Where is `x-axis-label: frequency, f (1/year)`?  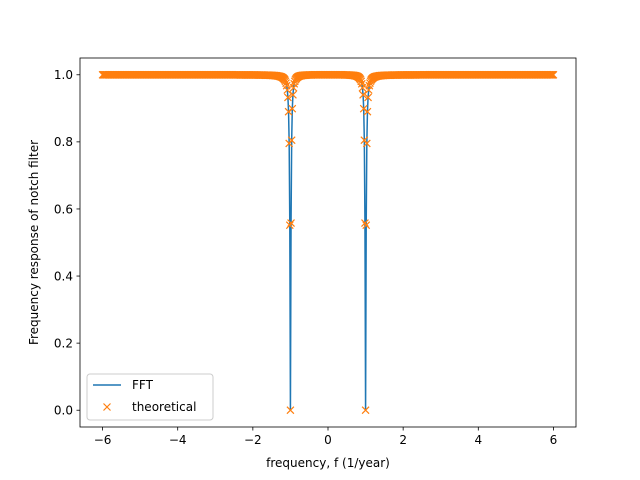 x-axis-label: frequency, f (1/year) is located at coordinates (328, 463).